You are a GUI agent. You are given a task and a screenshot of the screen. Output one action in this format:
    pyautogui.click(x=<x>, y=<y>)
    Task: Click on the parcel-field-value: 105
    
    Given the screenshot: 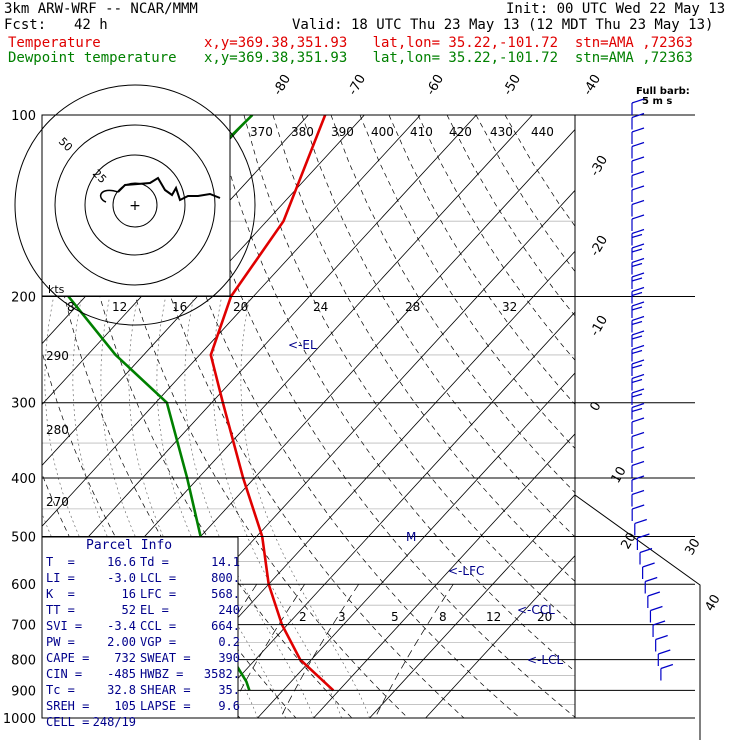 What is the action you would take?
    pyautogui.click(x=125, y=706)
    